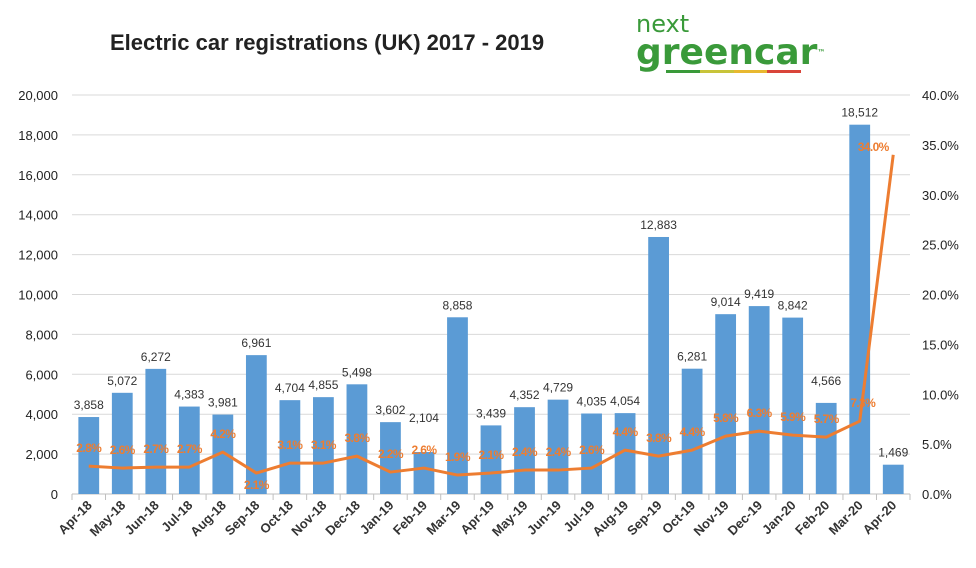 The width and height of the screenshot is (976, 568). I want to click on y2-tick-label: 15.0%, so click(940, 344).